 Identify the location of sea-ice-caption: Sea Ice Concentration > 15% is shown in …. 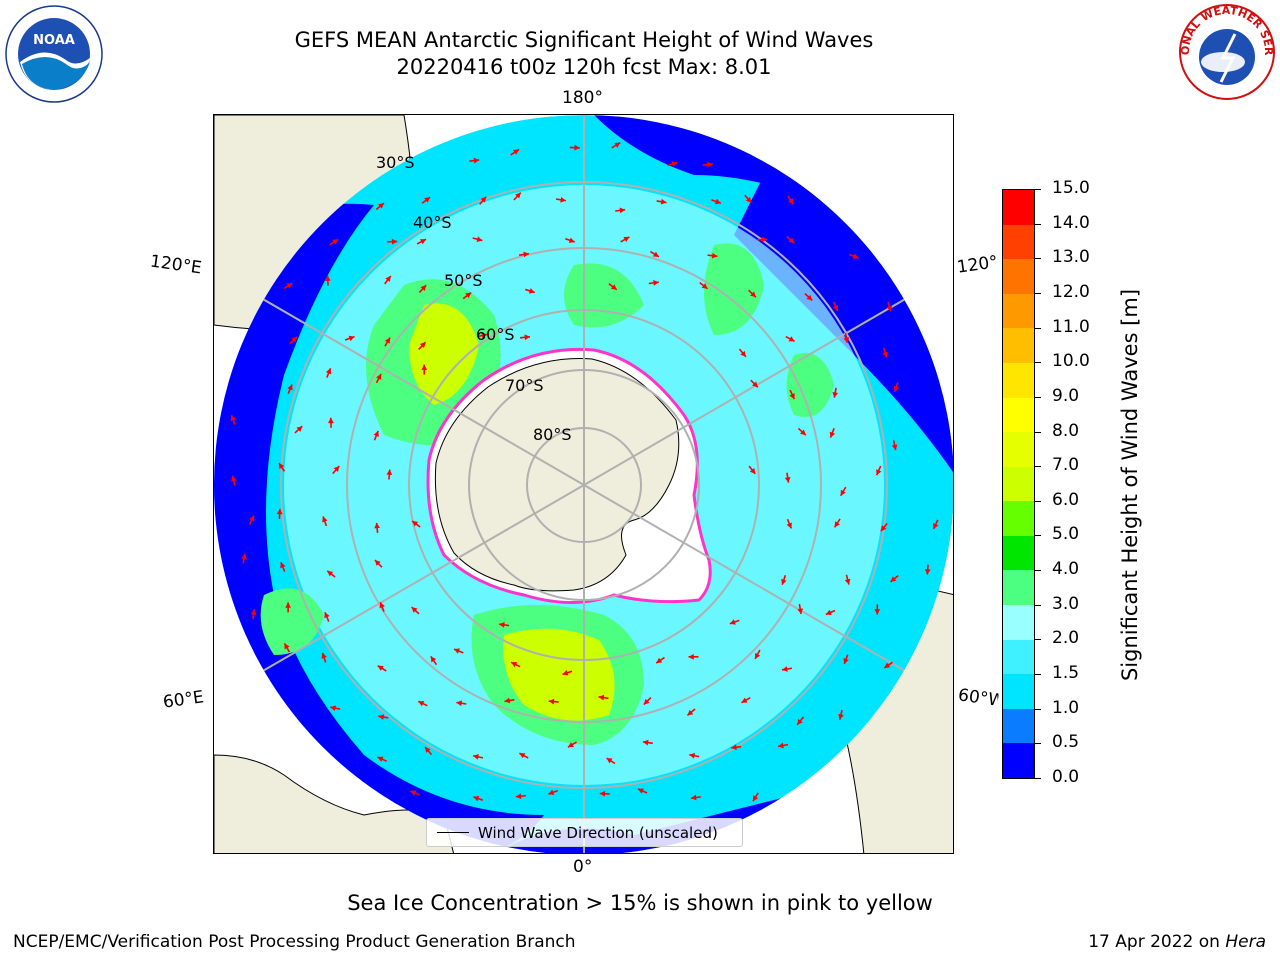
(640, 903).